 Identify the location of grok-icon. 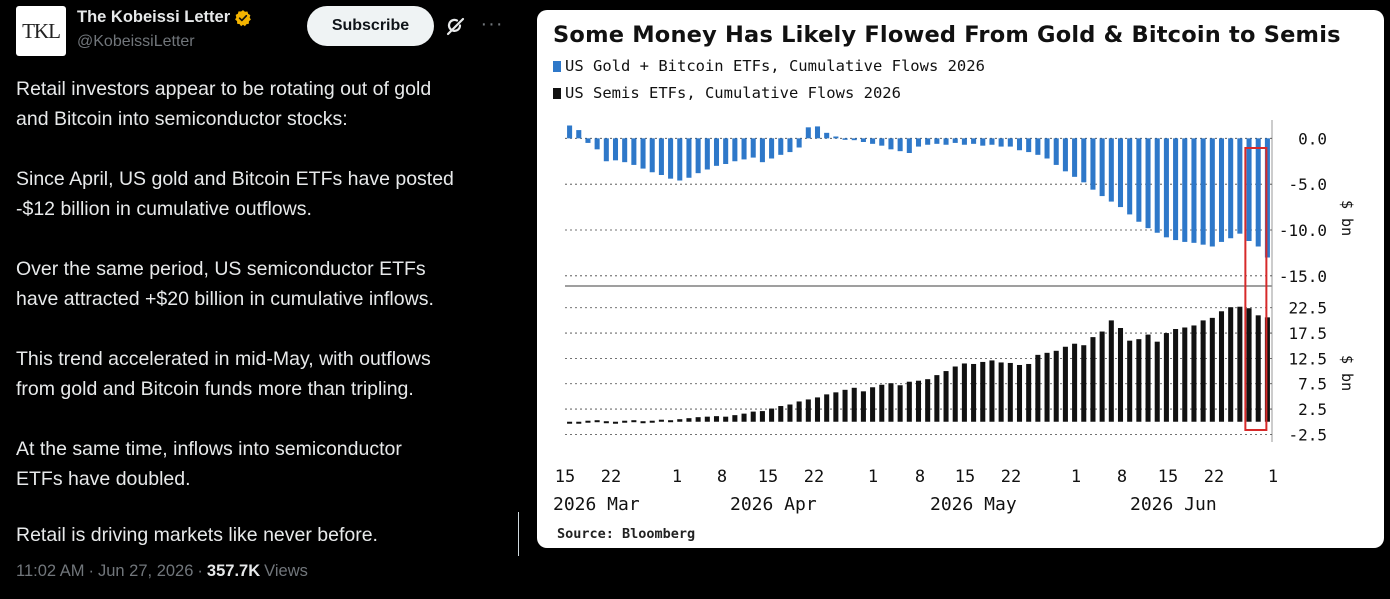
(456, 27).